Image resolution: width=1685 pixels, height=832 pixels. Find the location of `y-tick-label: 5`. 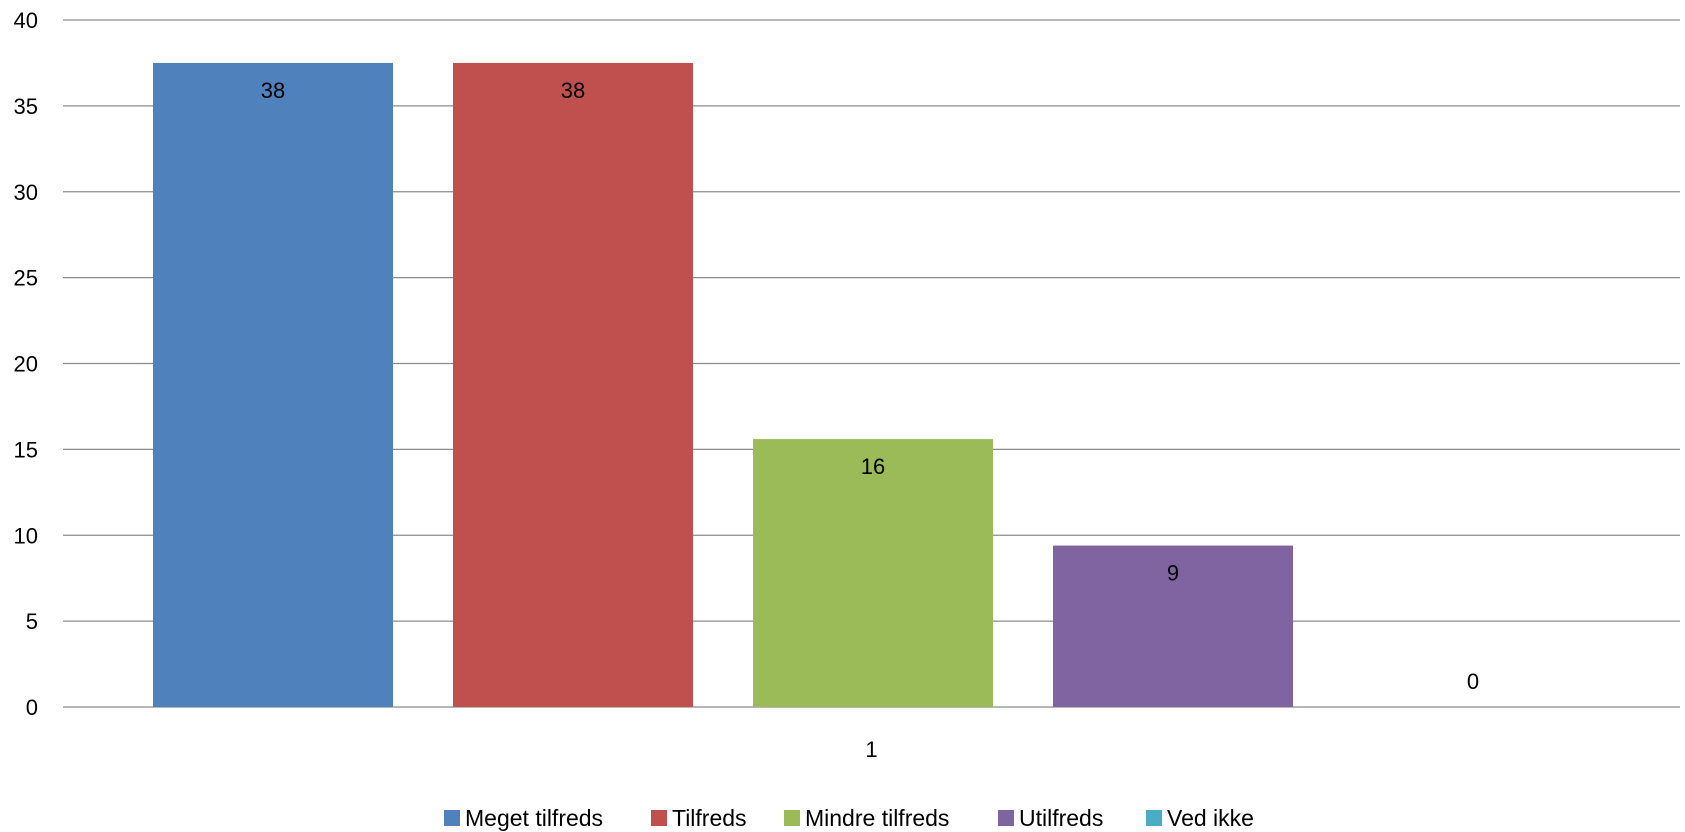

y-tick-label: 5 is located at coordinates (32, 621).